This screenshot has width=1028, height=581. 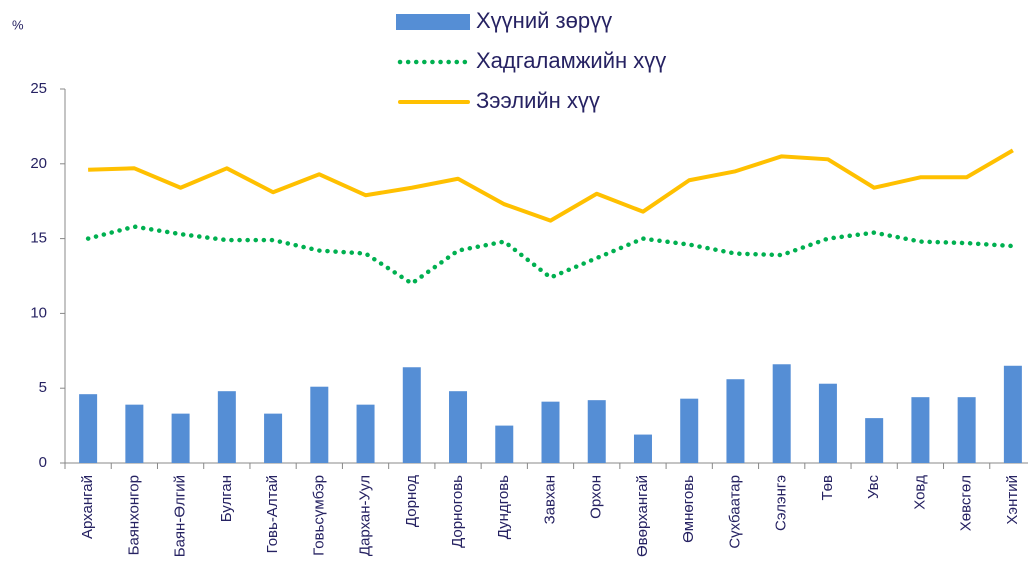 What do you see at coordinates (433, 22) in the screenshot?
I see `legend-swatch` at bounding box center [433, 22].